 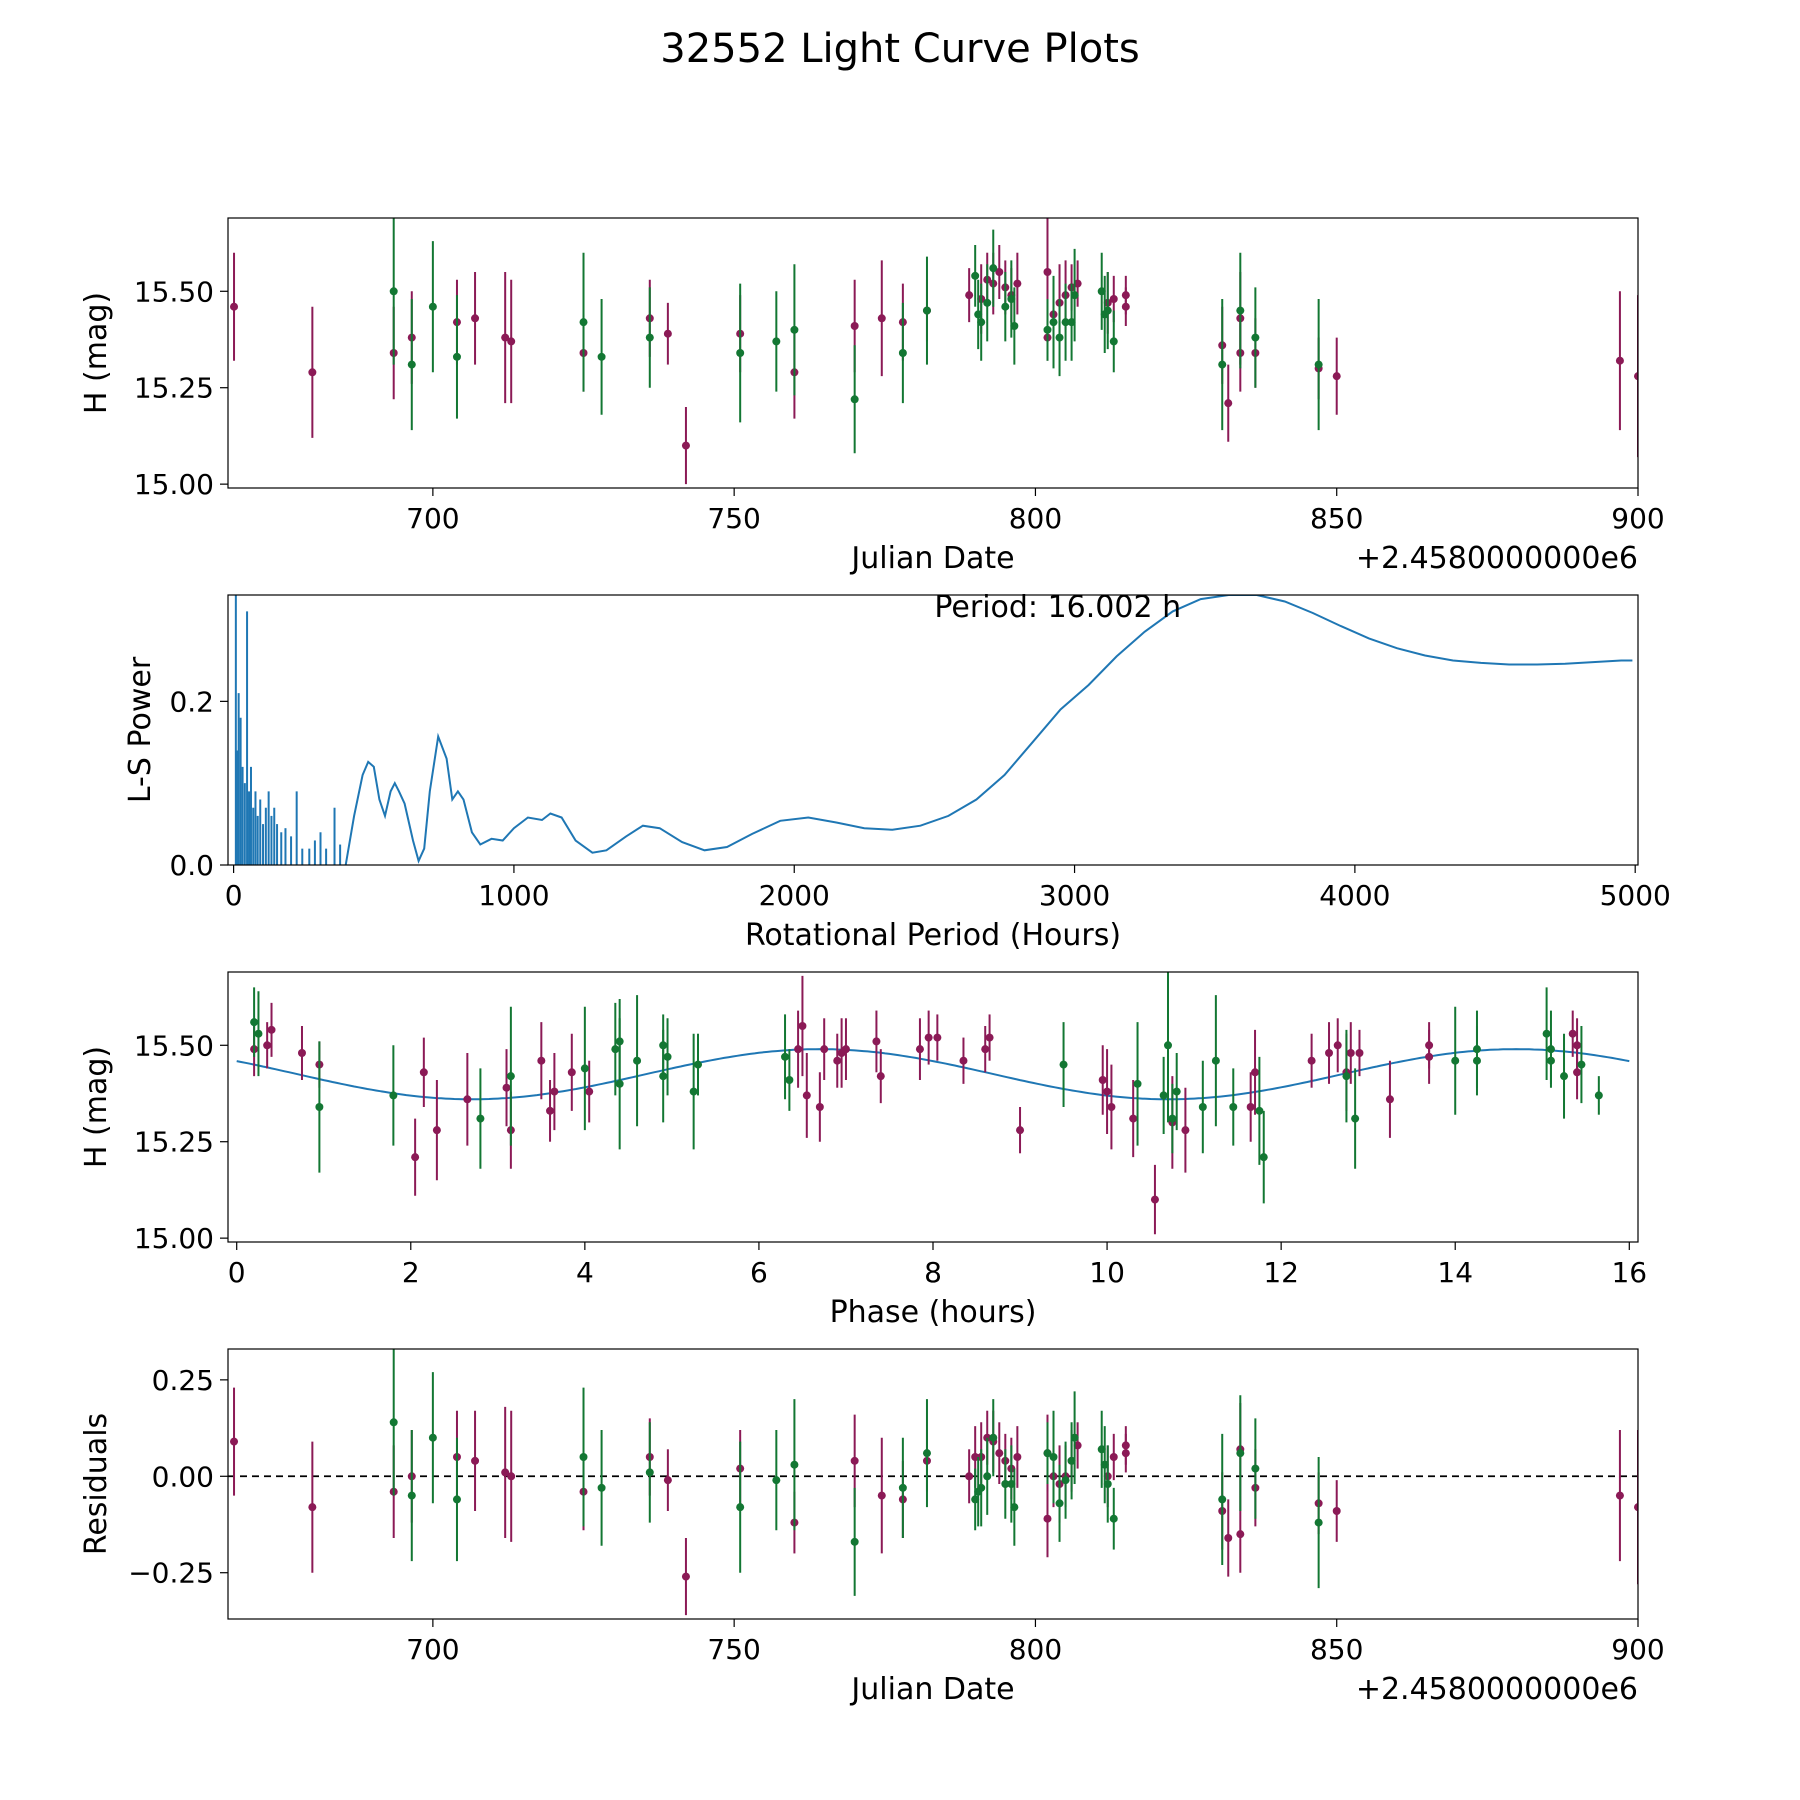 What do you see at coordinates (933, 353) in the screenshot?
I see `lightcurve-frame` at bounding box center [933, 353].